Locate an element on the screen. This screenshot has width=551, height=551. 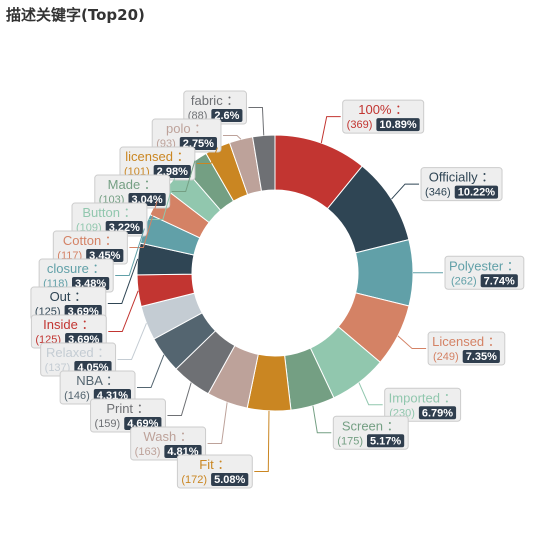
label-polo: polo ：(93) 2.75% is located at coordinates (186, 135).